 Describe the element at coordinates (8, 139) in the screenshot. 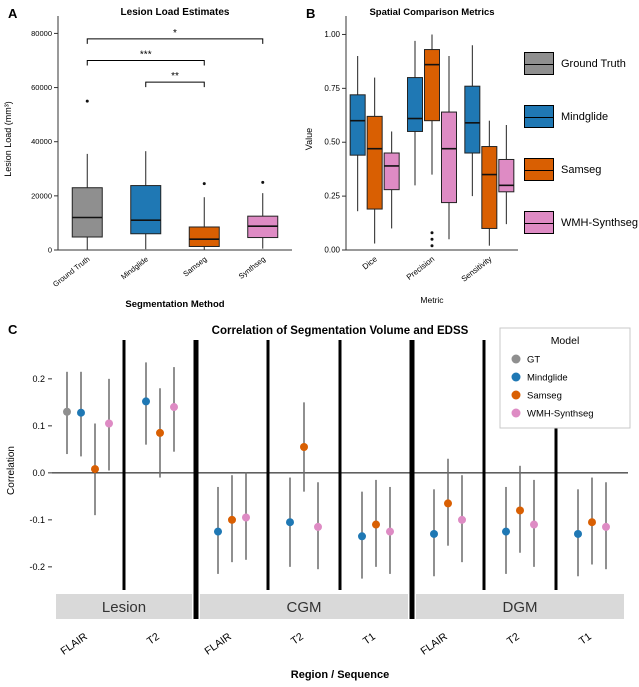

I see `svg-text: Lesion Load (mm³)` at that location.